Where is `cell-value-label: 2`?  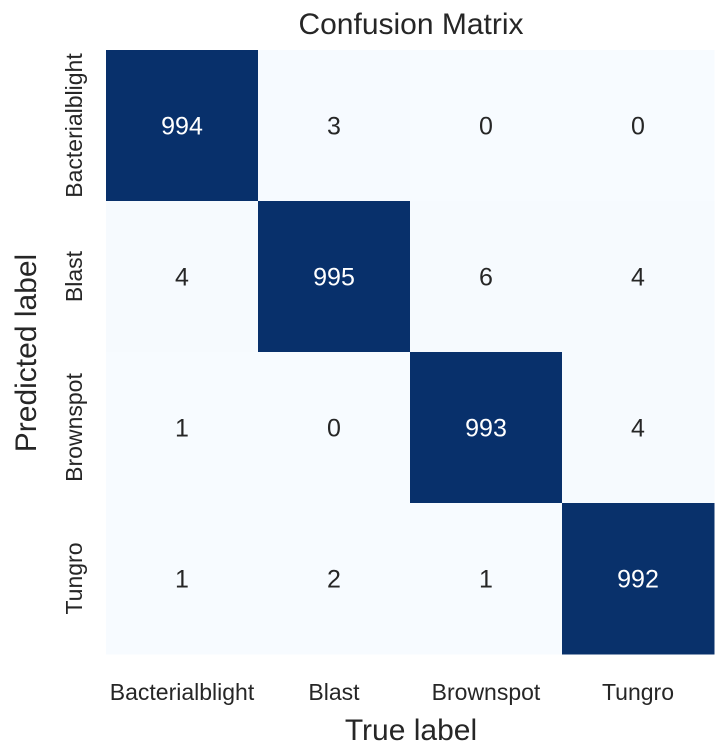
cell-value-label: 2 is located at coordinates (334, 580).